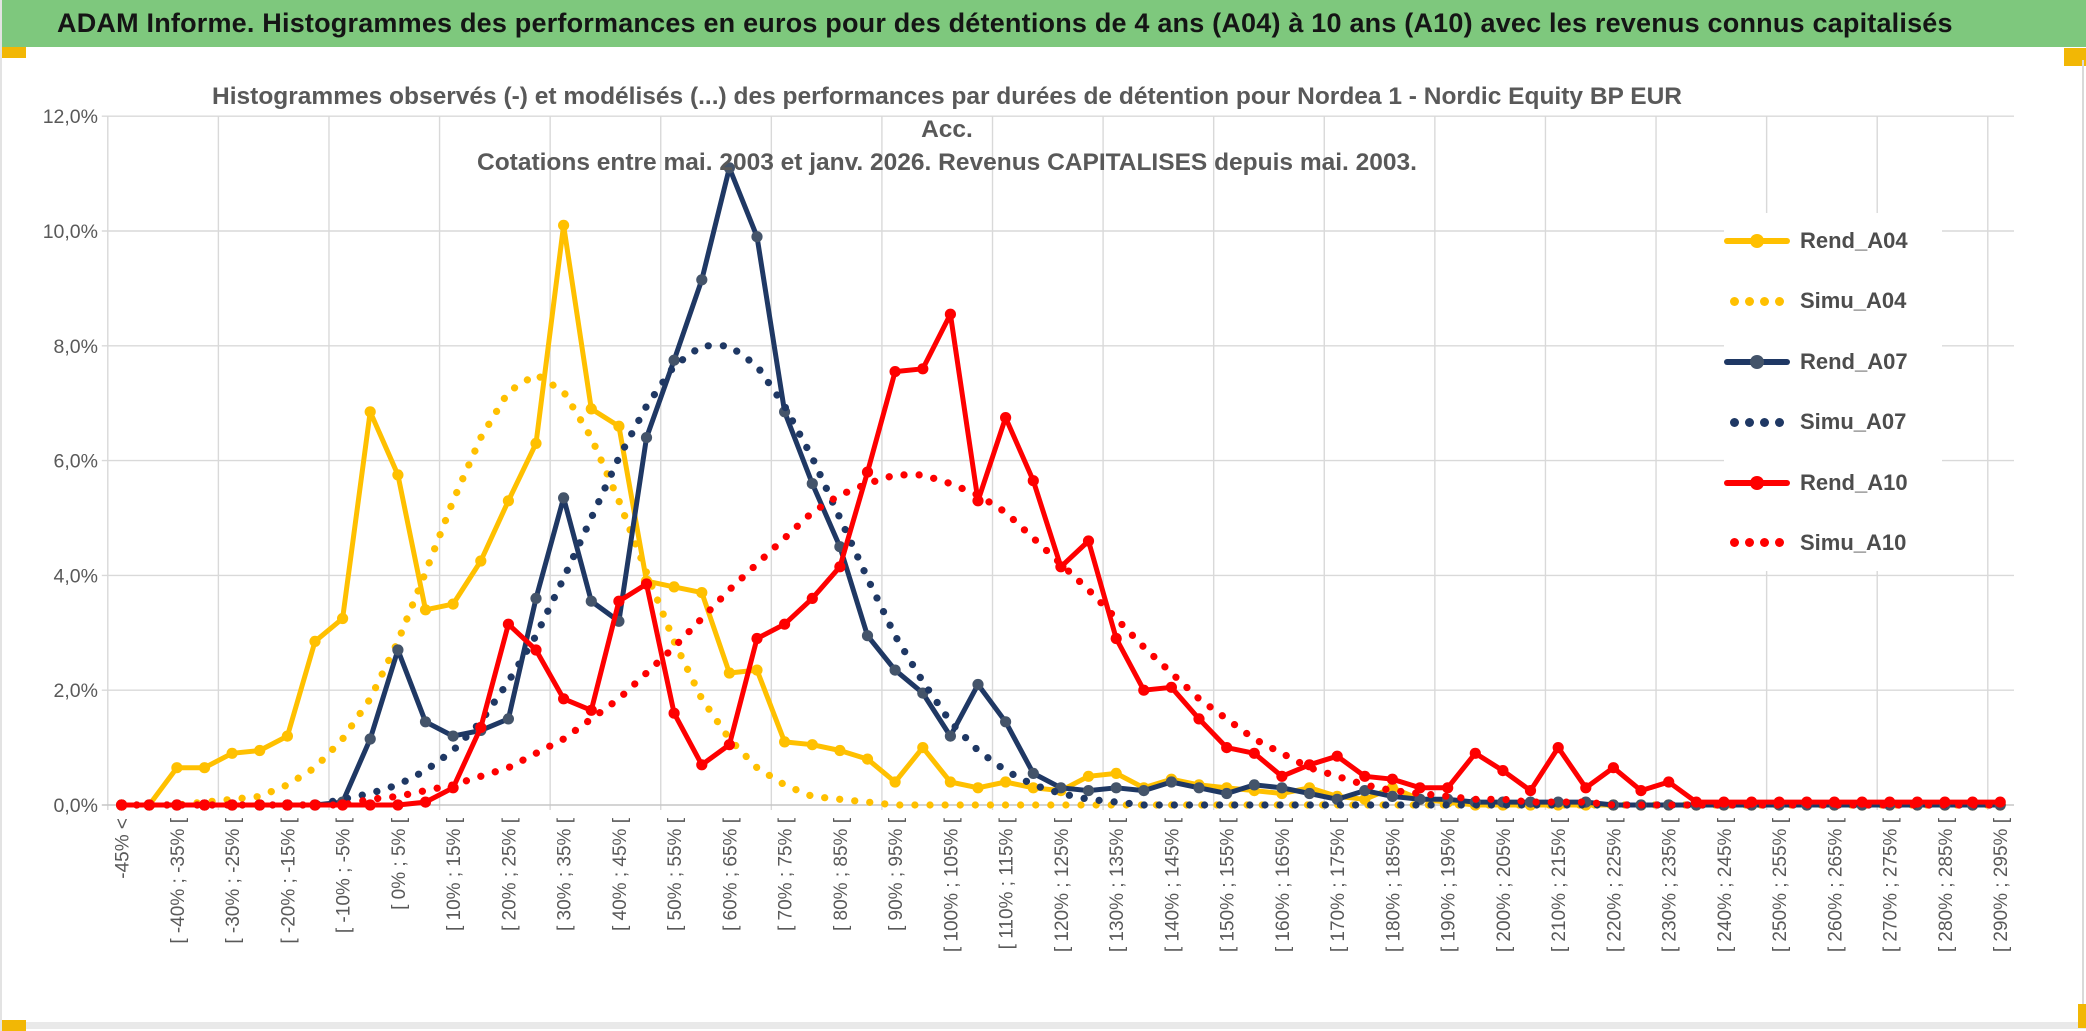 The height and width of the screenshot is (1031, 2086). Describe the element at coordinates (1833, 362) in the screenshot. I see `legend-entry-rend_a07: Rend_A07` at that location.